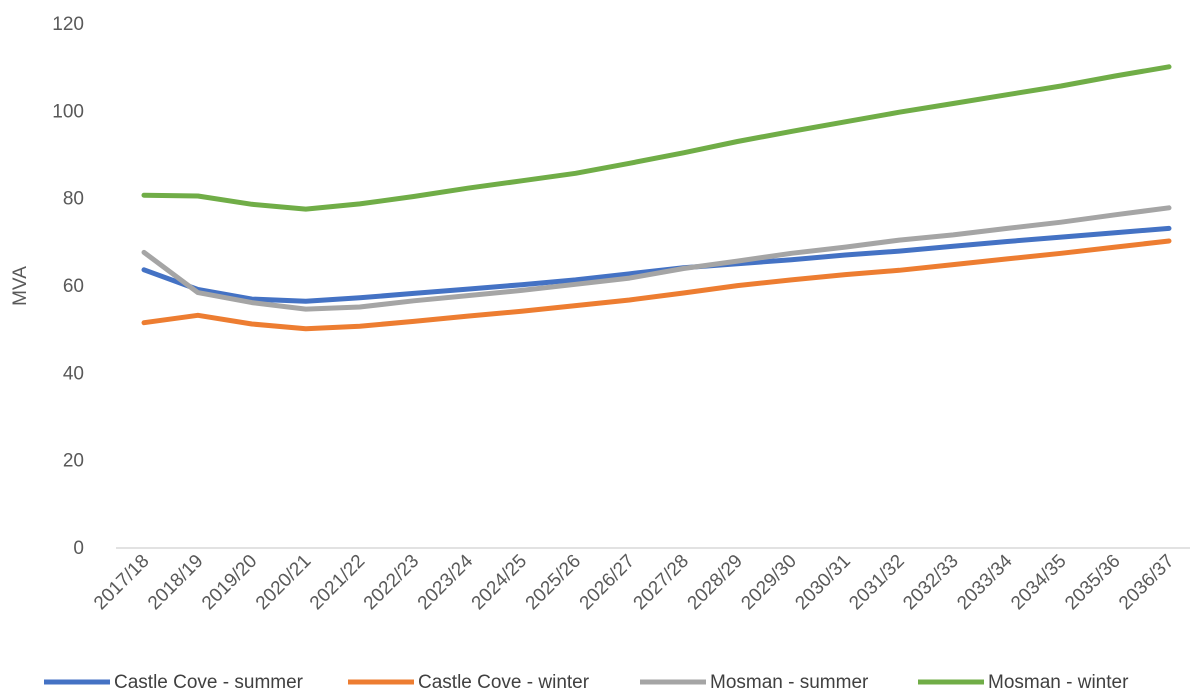 This screenshot has height=700, width=1192. I want to click on x-tick-label: 2027/28, so click(661, 582).